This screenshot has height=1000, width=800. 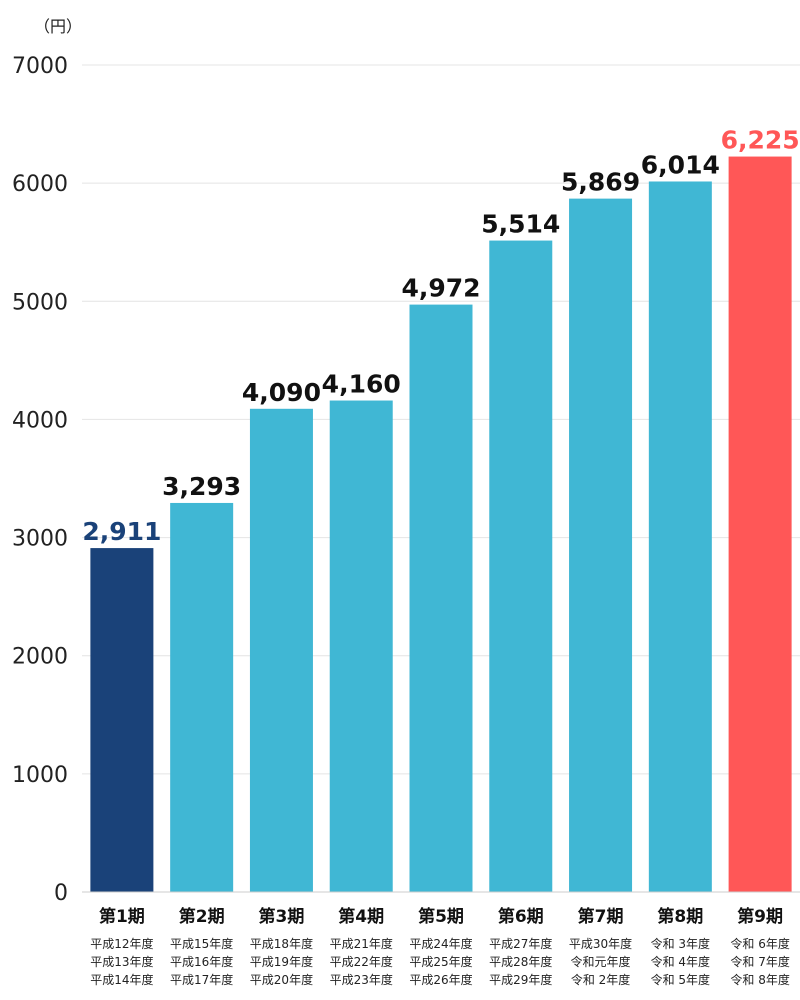 What do you see at coordinates (759, 961) in the screenshot?
I see `period-label: 令和 7年度` at bounding box center [759, 961].